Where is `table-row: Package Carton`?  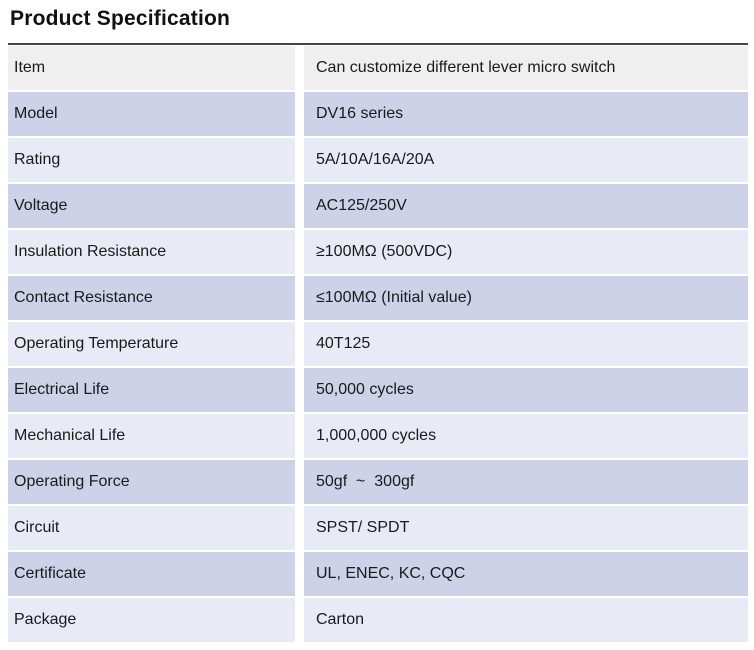 table-row: Package Carton is located at coordinates (378, 620).